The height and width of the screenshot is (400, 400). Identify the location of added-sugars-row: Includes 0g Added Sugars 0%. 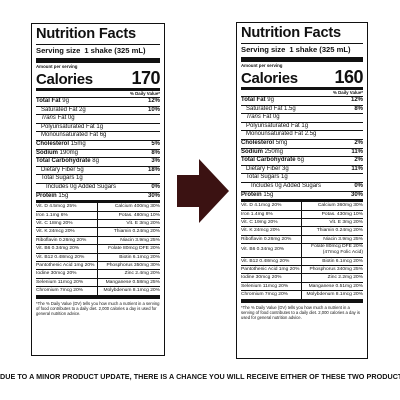
(98, 188).